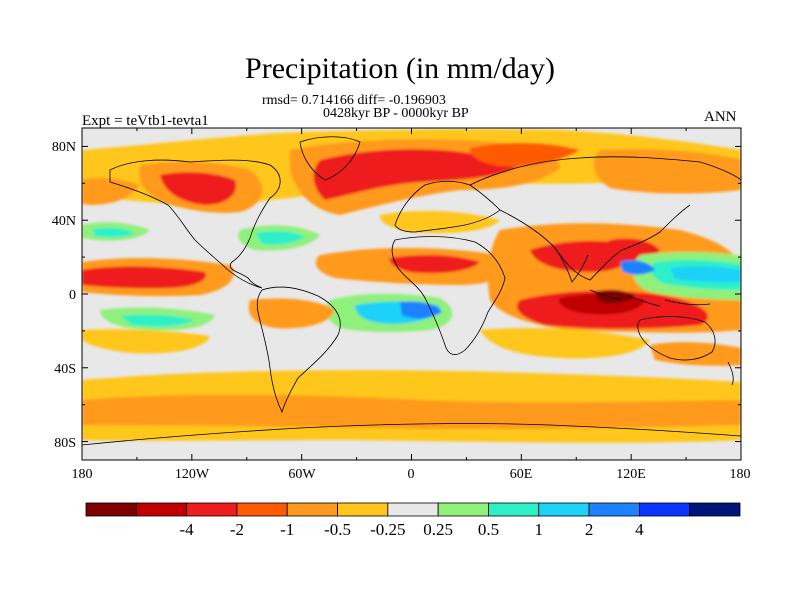  Describe the element at coordinates (302, 474) in the screenshot. I see `x-tick-label: 60W` at that location.